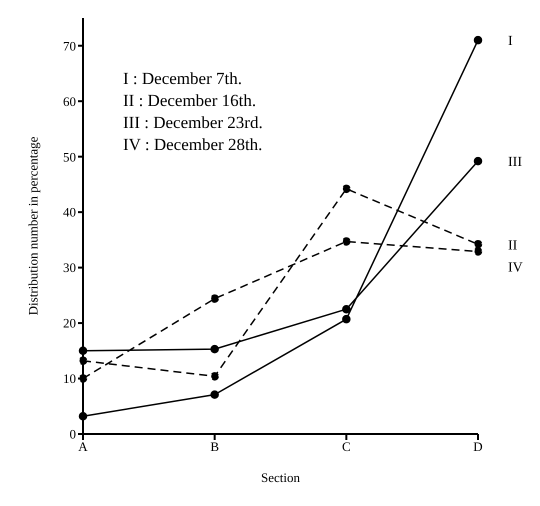  What do you see at coordinates (215, 446) in the screenshot?
I see `x-tick-label: B` at bounding box center [215, 446].